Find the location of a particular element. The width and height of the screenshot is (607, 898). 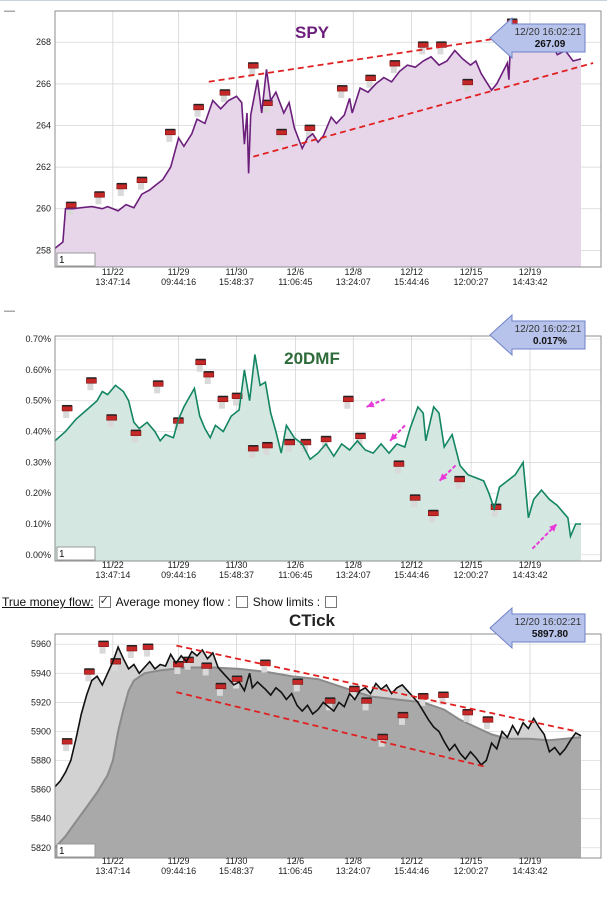

average-money-flow-checkbox is located at coordinates (241, 602).